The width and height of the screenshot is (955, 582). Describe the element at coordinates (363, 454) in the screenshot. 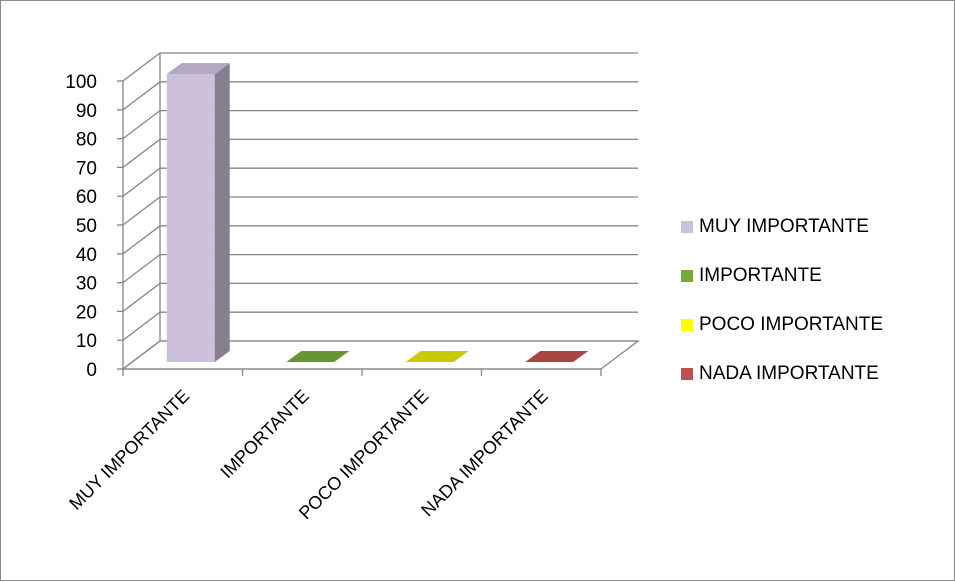

I see `x-category-label: POCO IMPORTANTE` at that location.